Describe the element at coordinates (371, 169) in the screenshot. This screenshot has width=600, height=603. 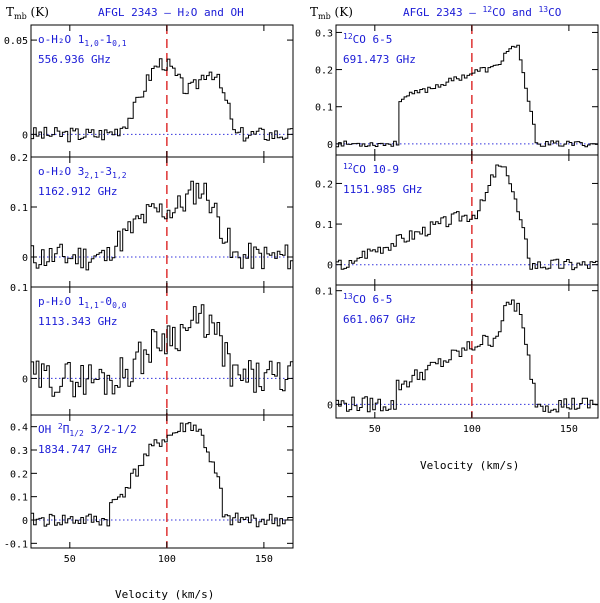
I see `line-label: 12CO 10-9` at that location.